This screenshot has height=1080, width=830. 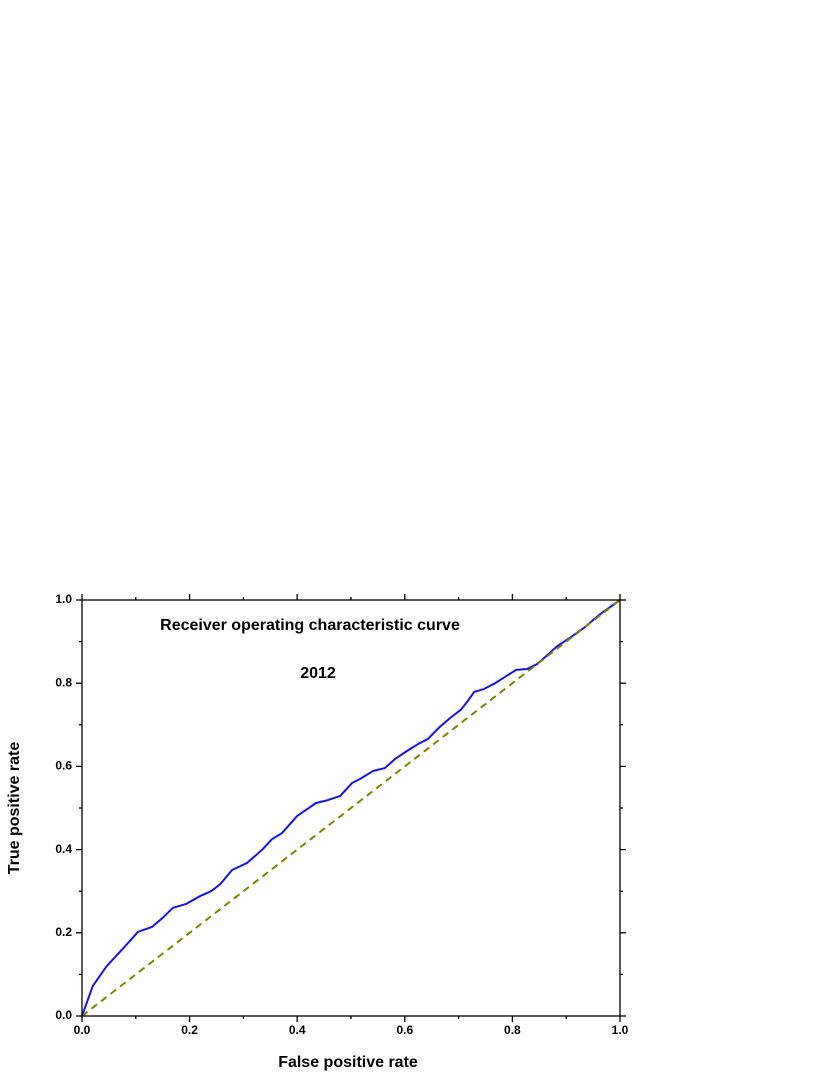 I want to click on y-tick-label: 0.4, so click(x=63, y=849).